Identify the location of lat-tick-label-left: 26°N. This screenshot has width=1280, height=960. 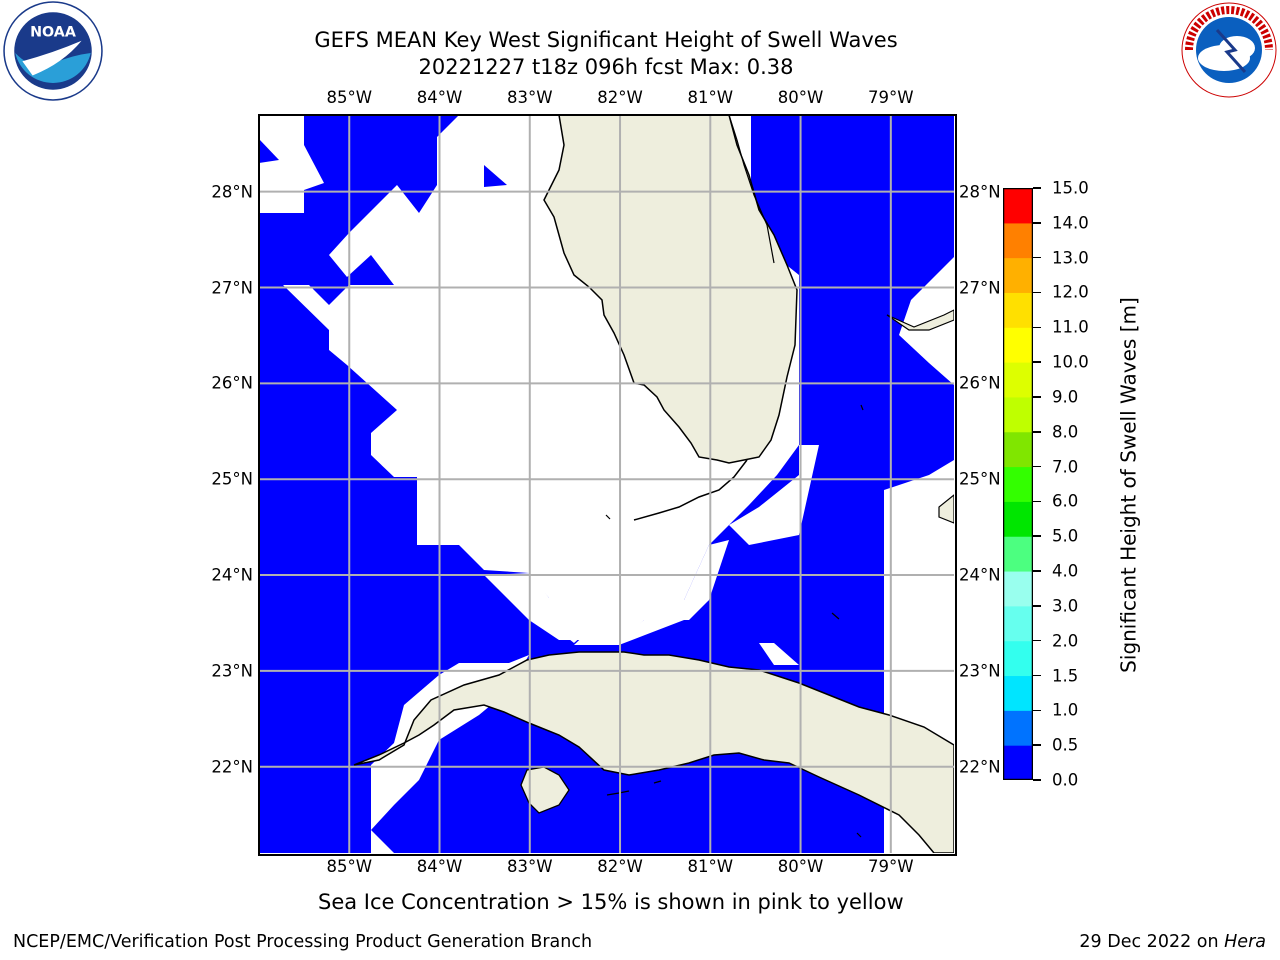
(232, 383).